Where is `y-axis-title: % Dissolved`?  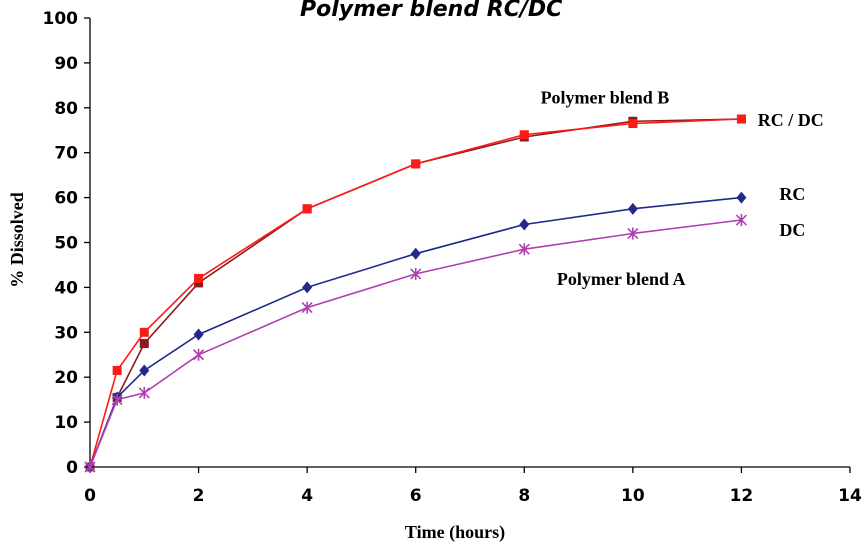
y-axis-title: % Dissolved is located at coordinates (17, 240).